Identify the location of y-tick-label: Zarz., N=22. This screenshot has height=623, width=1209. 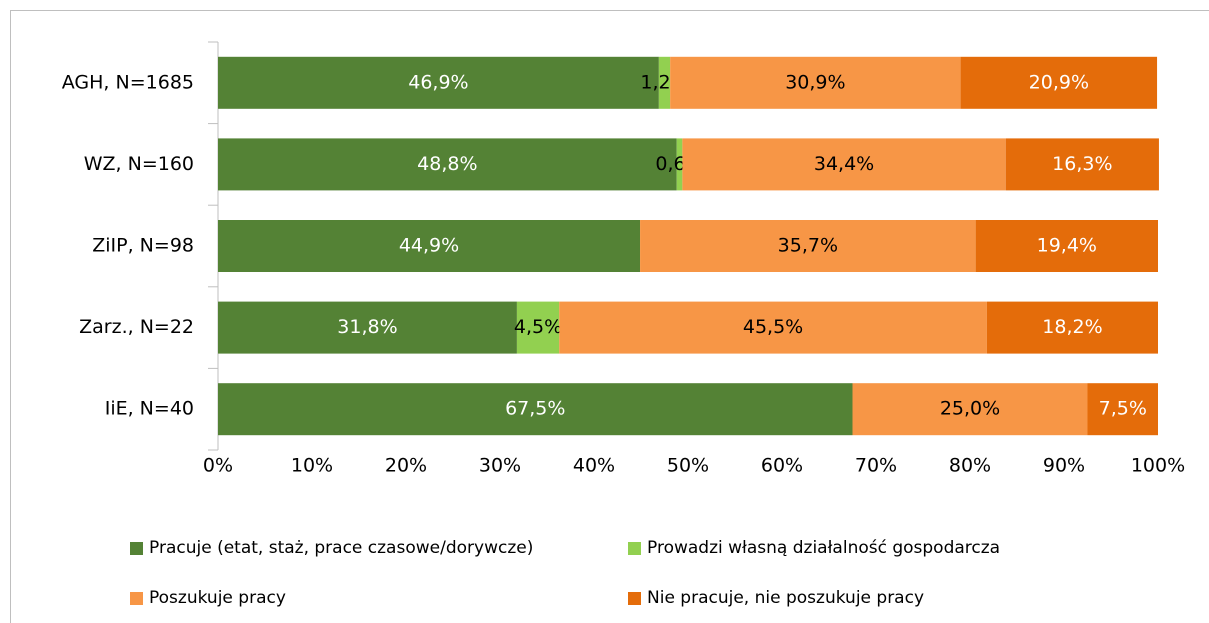
(136, 327).